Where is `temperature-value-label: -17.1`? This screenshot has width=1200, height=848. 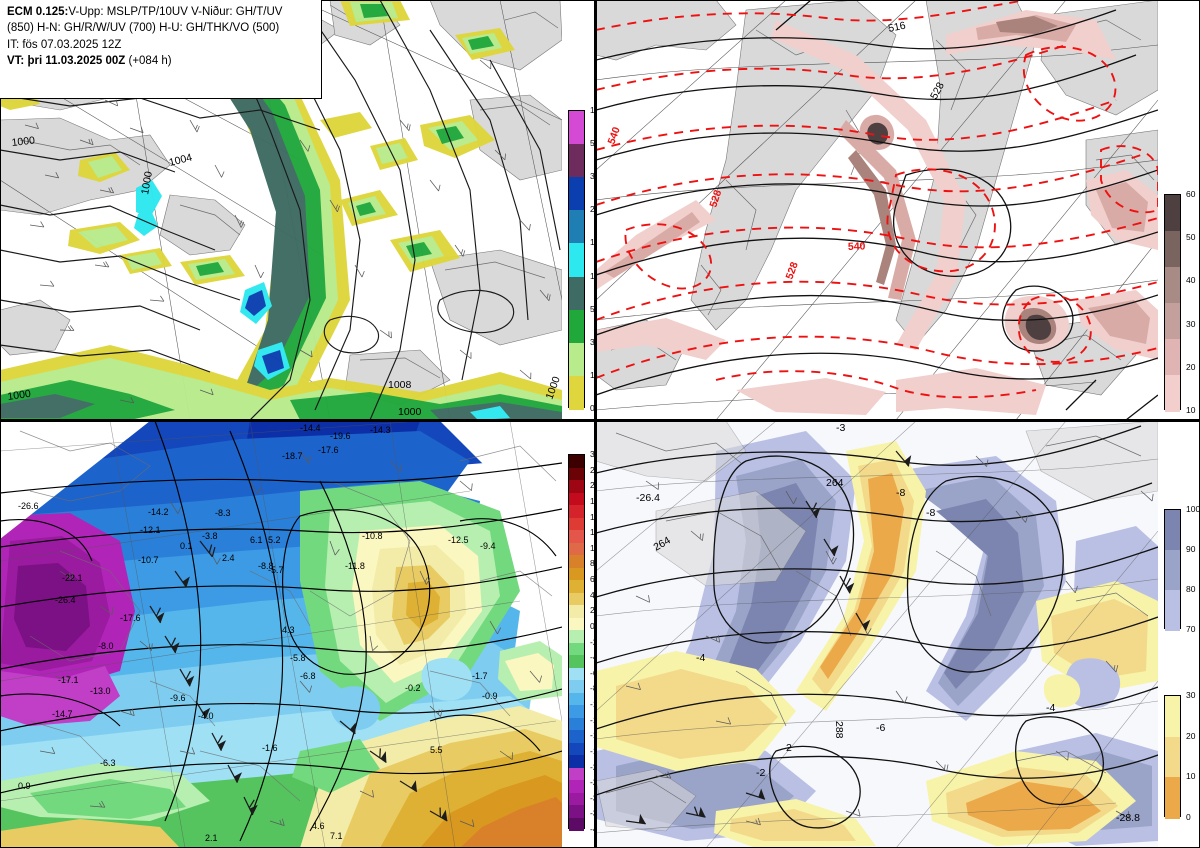
temperature-value-label: -17.1 is located at coordinates (68, 680).